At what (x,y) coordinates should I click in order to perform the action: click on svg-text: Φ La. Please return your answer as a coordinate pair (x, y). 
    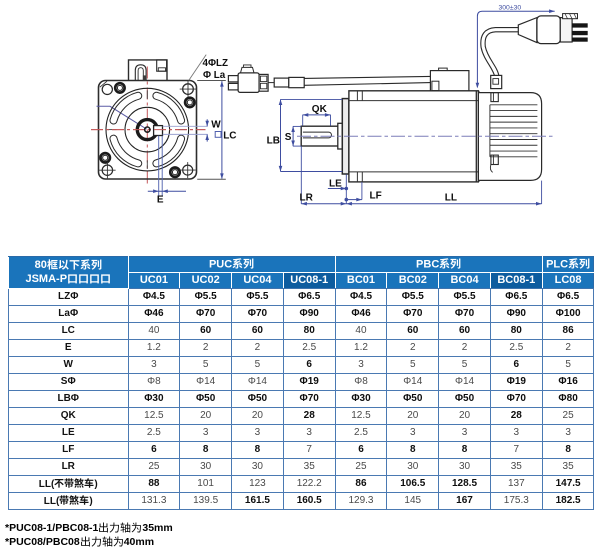
    Looking at the image, I should click on (214, 75).